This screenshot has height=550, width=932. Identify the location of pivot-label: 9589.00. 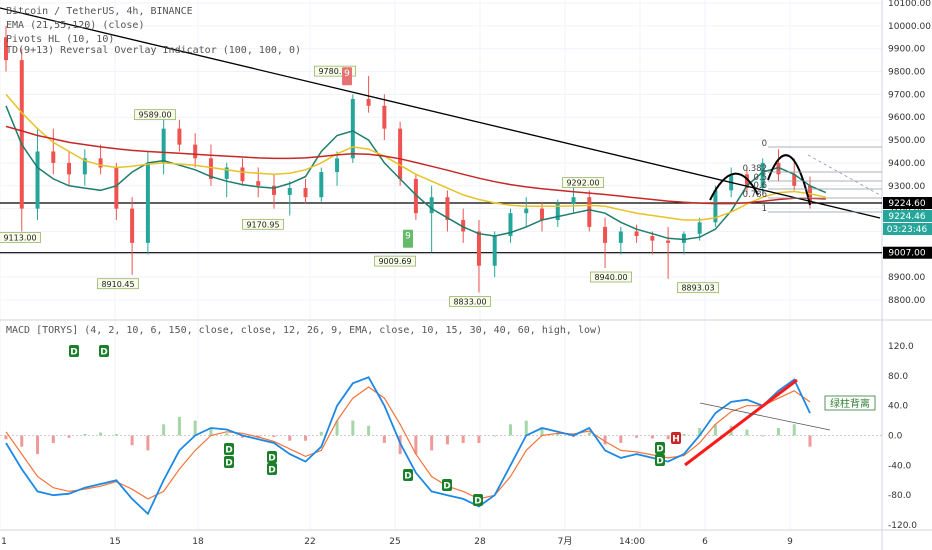
(154, 115).